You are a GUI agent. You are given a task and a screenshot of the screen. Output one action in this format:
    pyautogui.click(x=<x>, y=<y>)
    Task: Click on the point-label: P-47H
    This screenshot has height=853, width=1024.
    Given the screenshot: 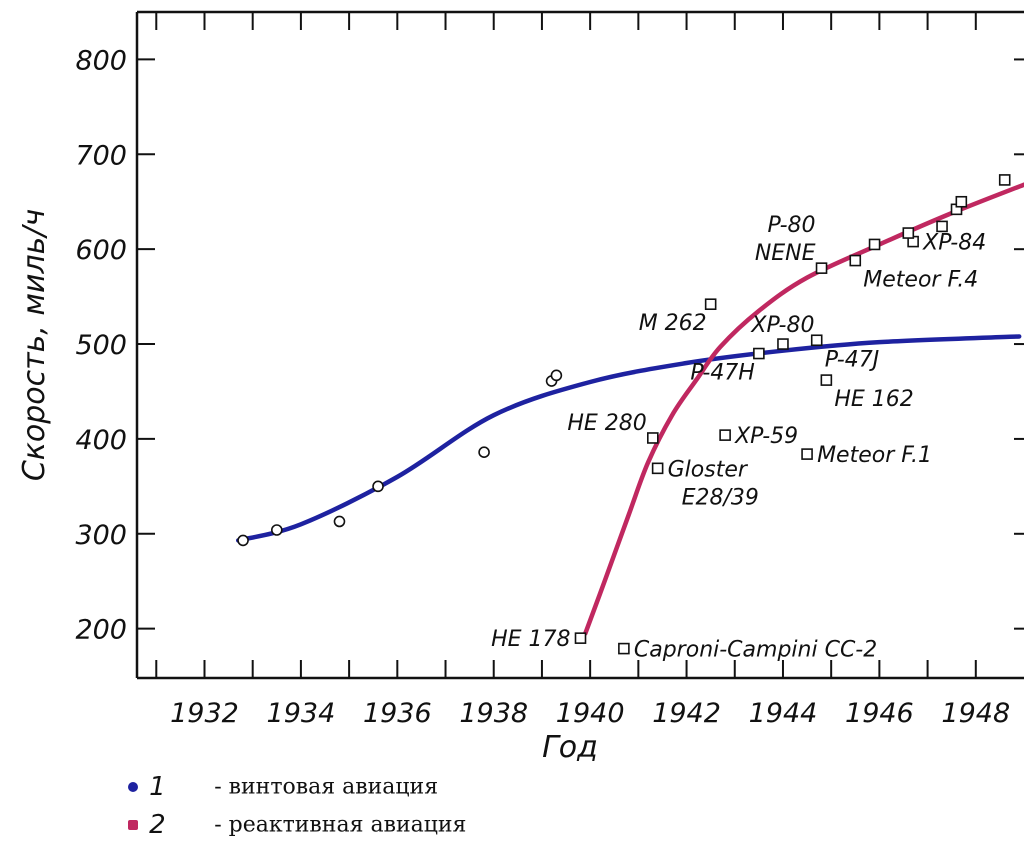 What is the action you would take?
    pyautogui.click(x=722, y=373)
    